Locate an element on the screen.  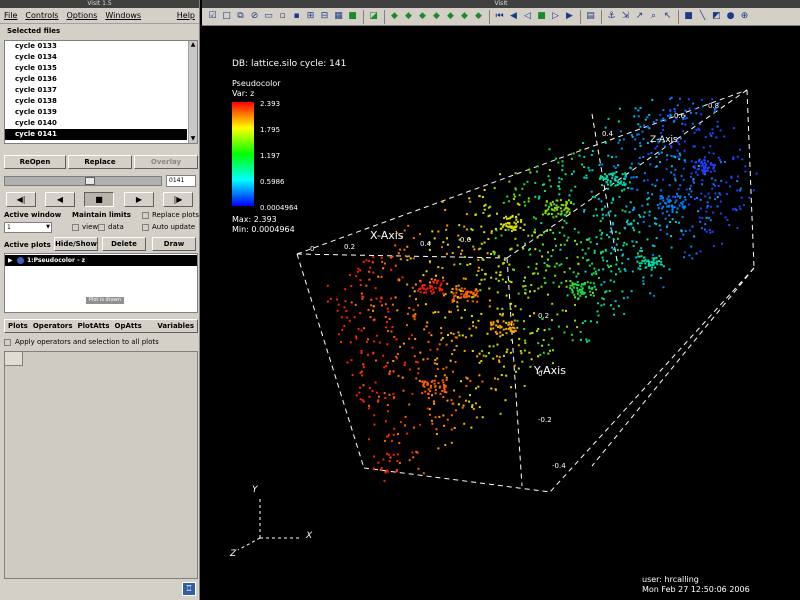
toolbar-green-icon-6: ◆ is located at coordinates (464, 16).